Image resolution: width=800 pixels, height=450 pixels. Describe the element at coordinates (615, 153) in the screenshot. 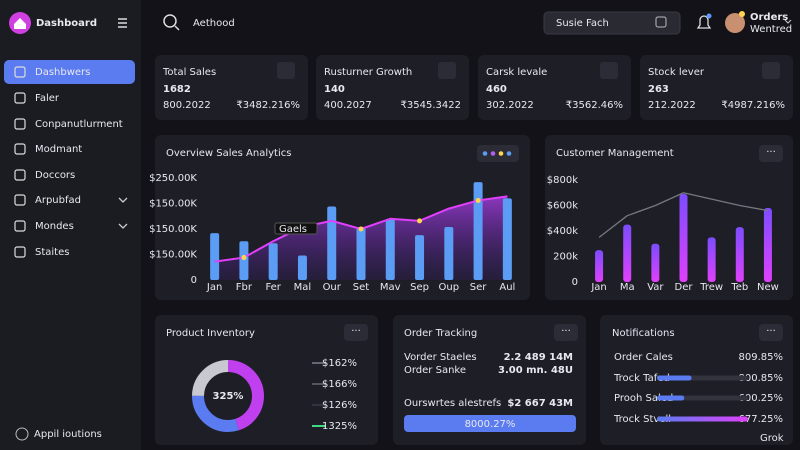

I see `card-title: Customer Management` at that location.